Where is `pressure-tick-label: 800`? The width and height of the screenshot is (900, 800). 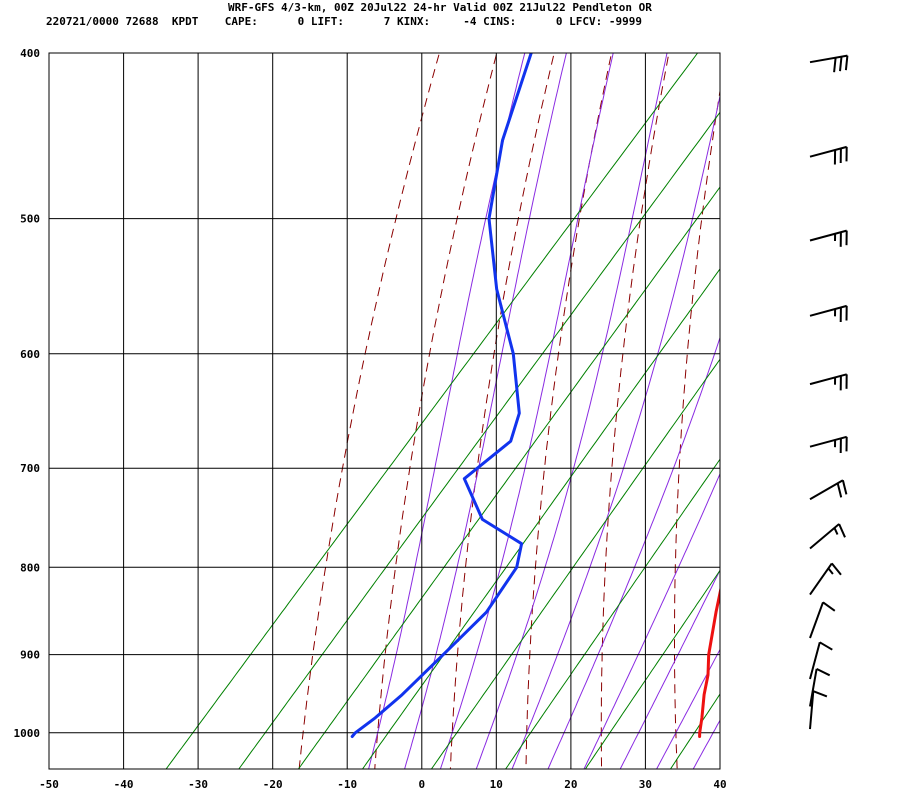
pressure-tick-label: 800 is located at coordinates (30, 567).